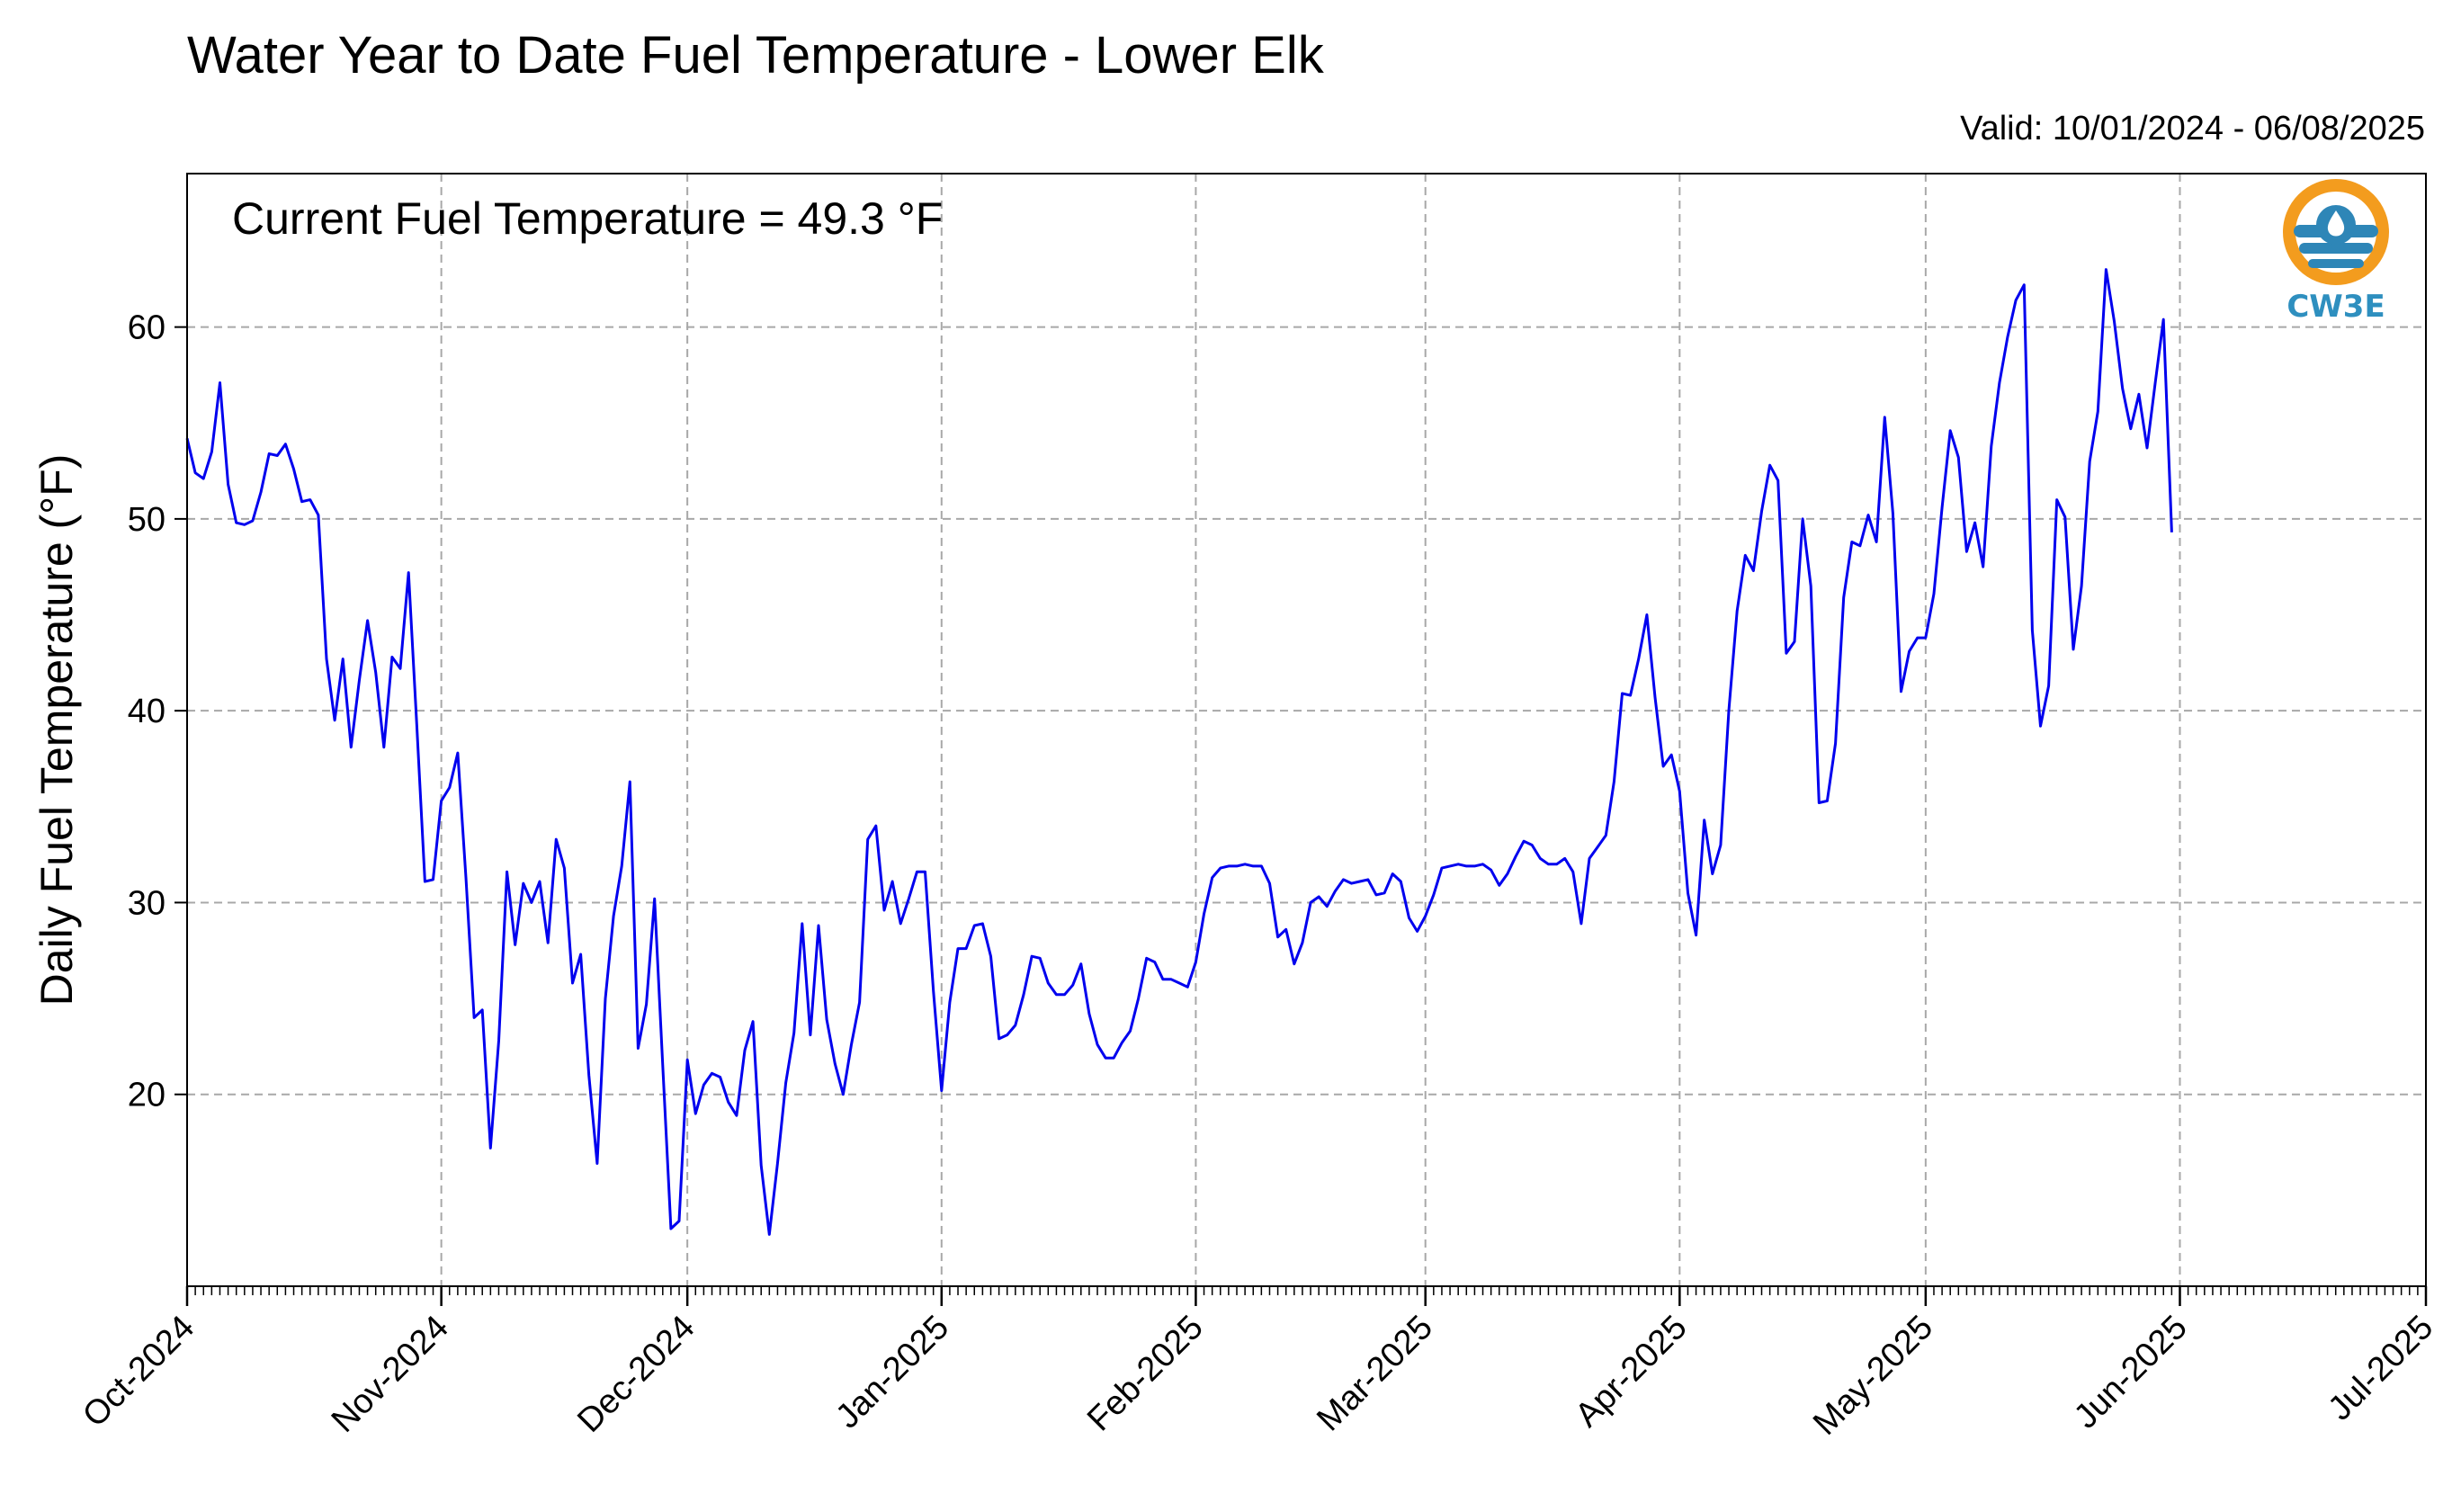 Image resolution: width=2452 pixels, height=1512 pixels. I want to click on y-tick-label: 40, so click(147, 711).